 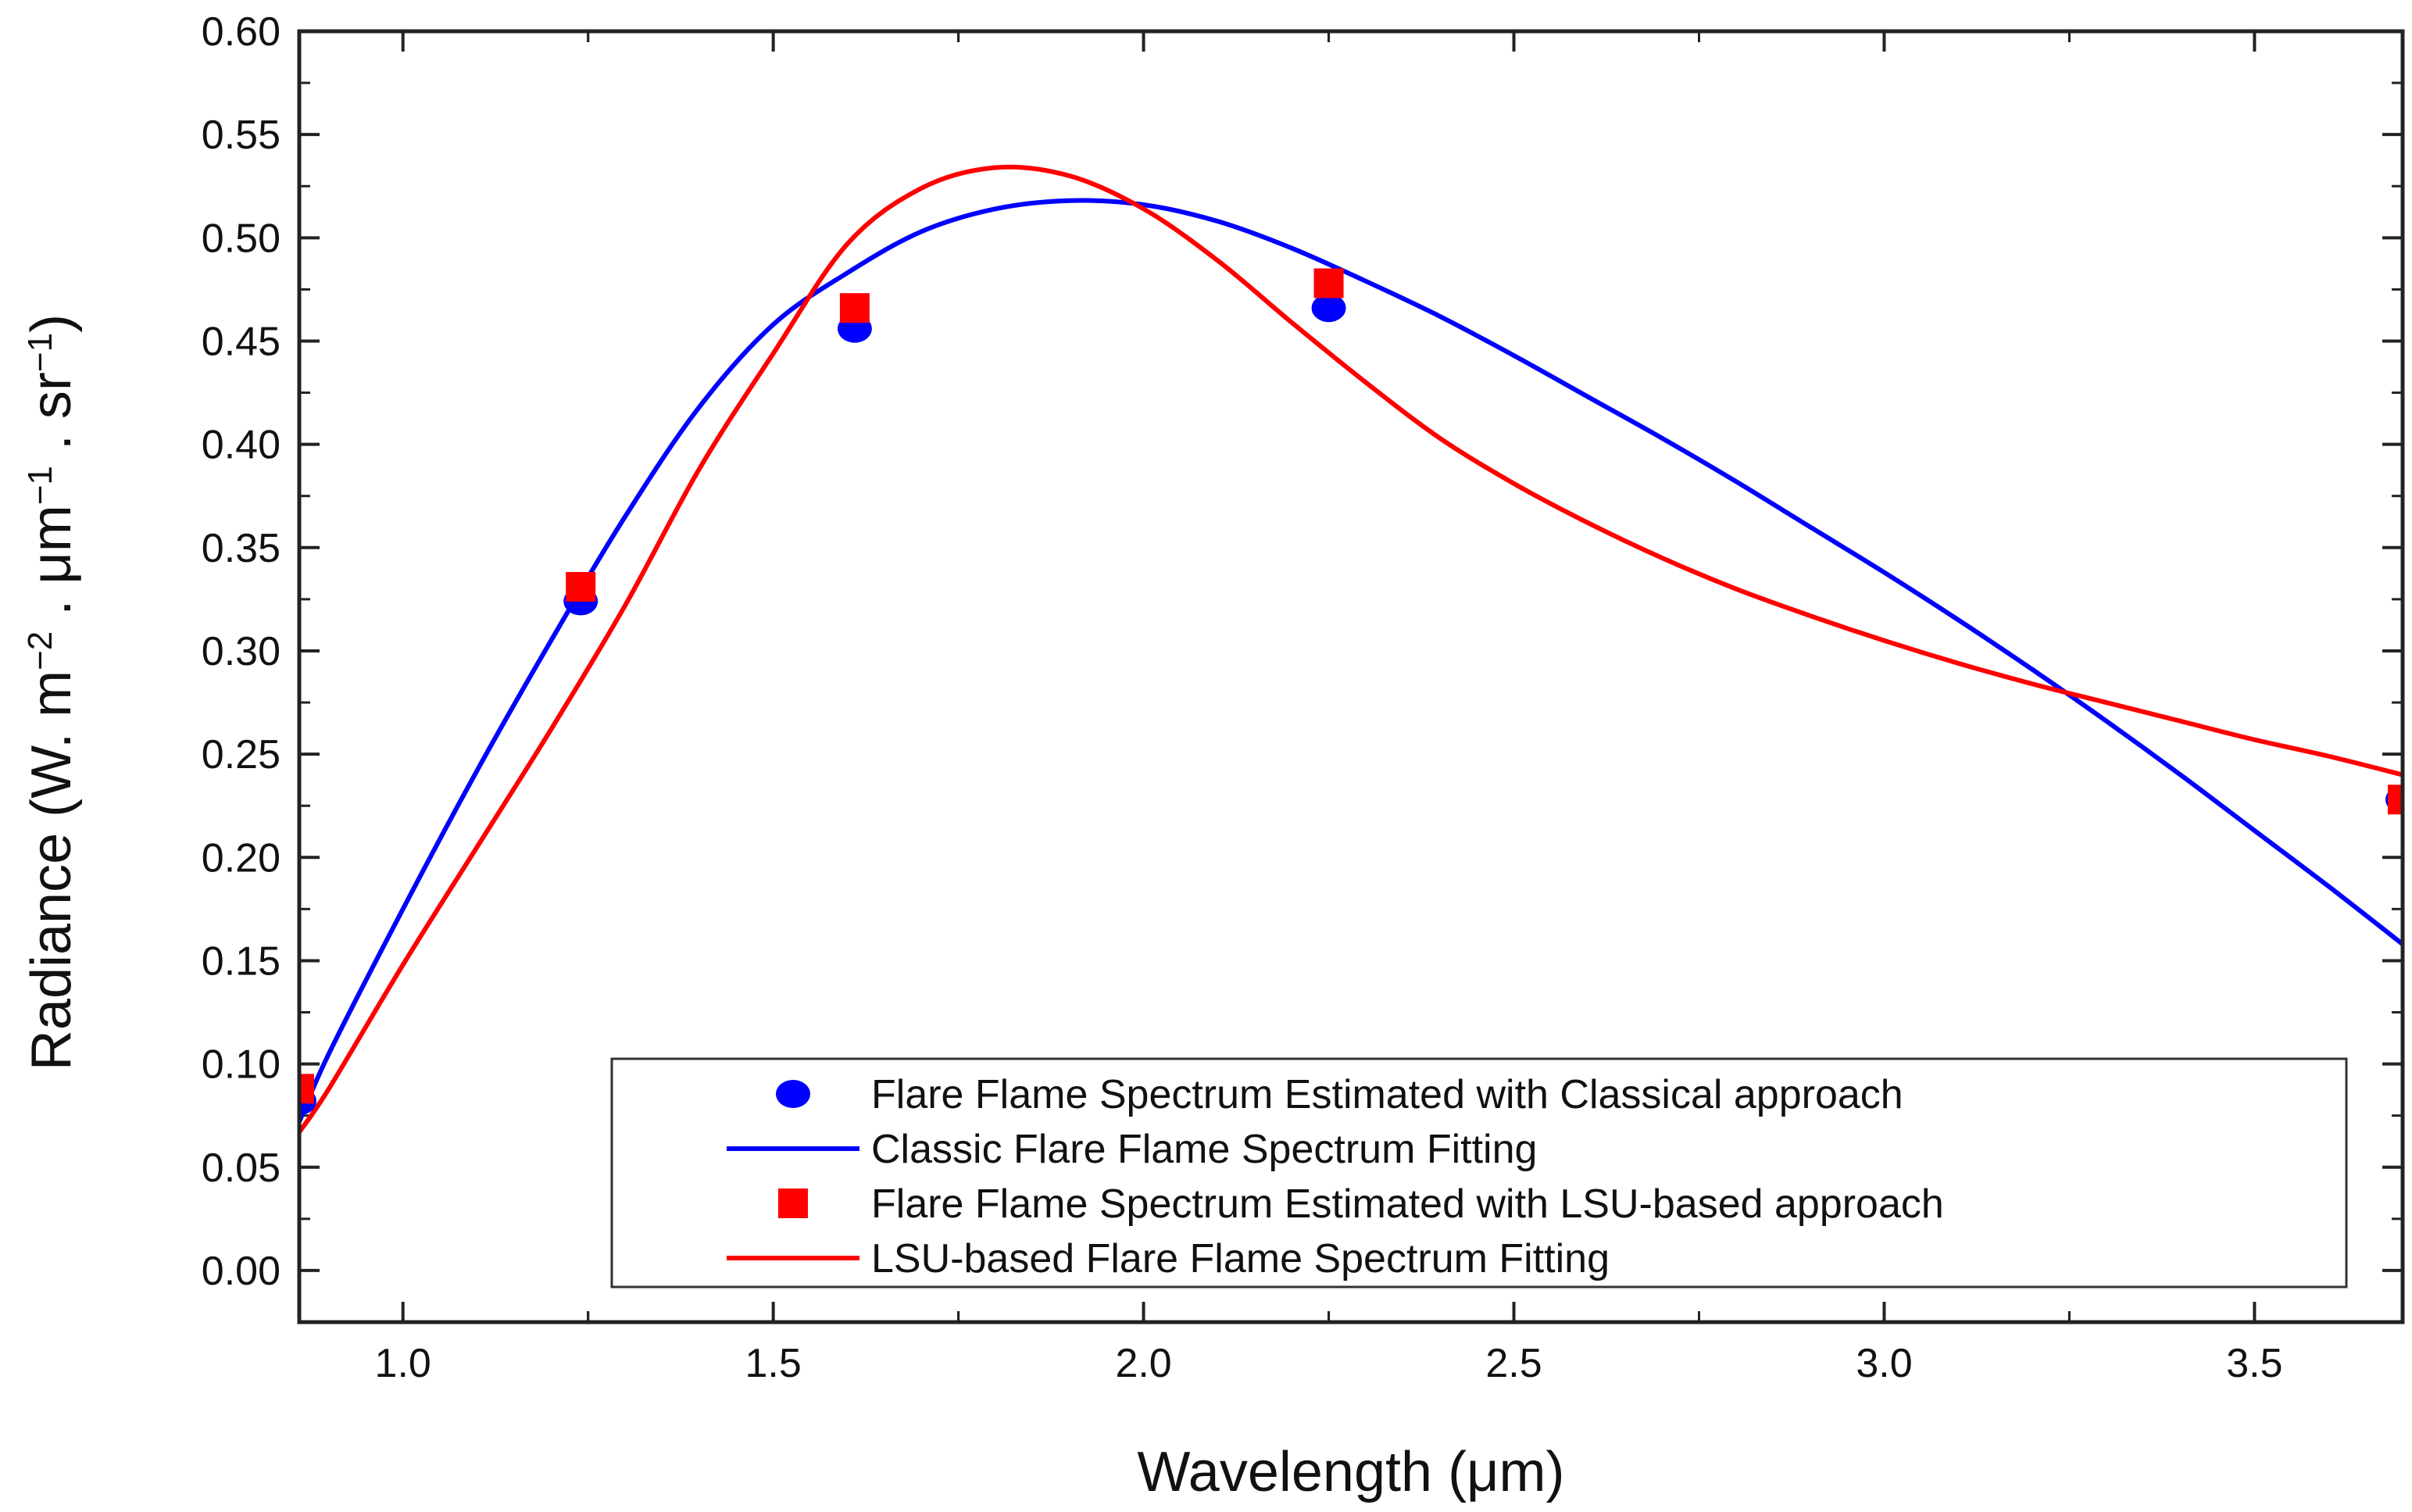 I want to click on y-tick-label: 0.25, so click(x=241, y=754).